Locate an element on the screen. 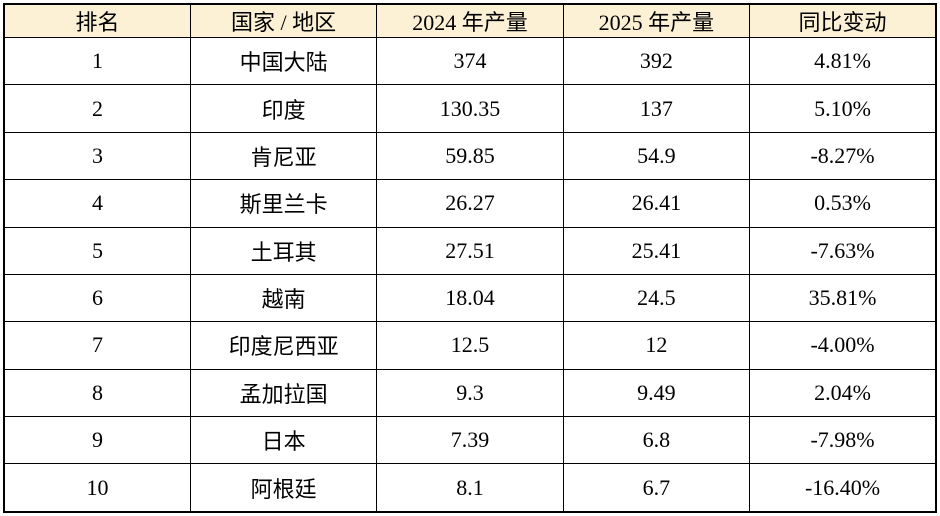 The width and height of the screenshot is (940, 516). table-row: 7 印度尼西亚 12.5 12 -4.00% is located at coordinates (470, 345).